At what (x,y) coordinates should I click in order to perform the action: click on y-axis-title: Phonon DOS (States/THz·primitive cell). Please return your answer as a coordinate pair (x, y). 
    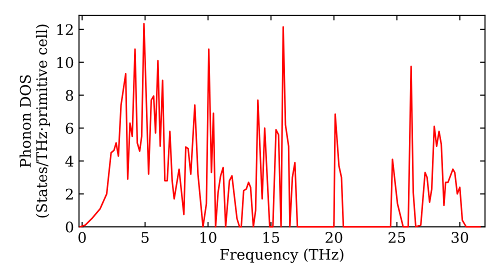
    Looking at the image, I should click on (35, 121).